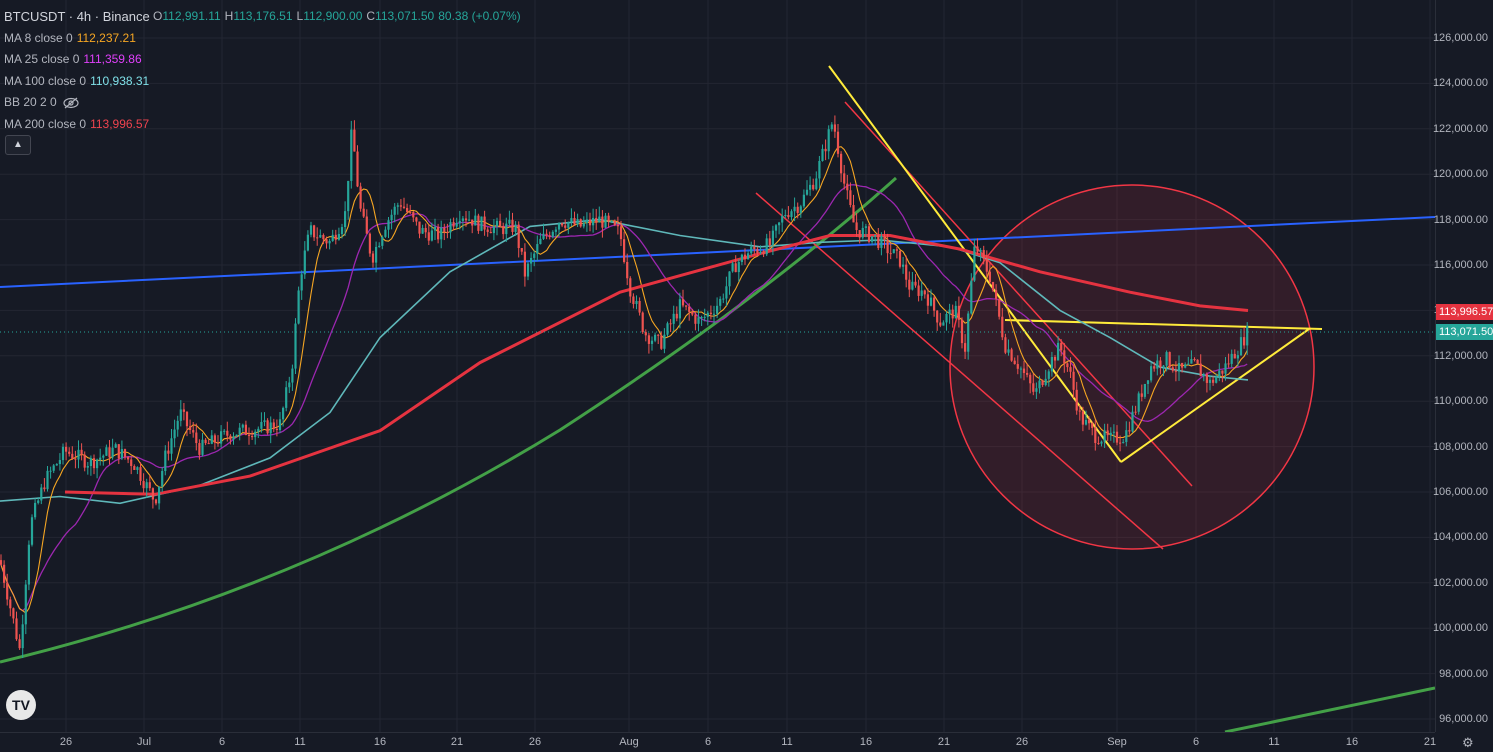 The height and width of the screenshot is (752, 1493). Describe the element at coordinates (1329, 709) in the screenshot. I see `green-trend-line-lower` at that location.